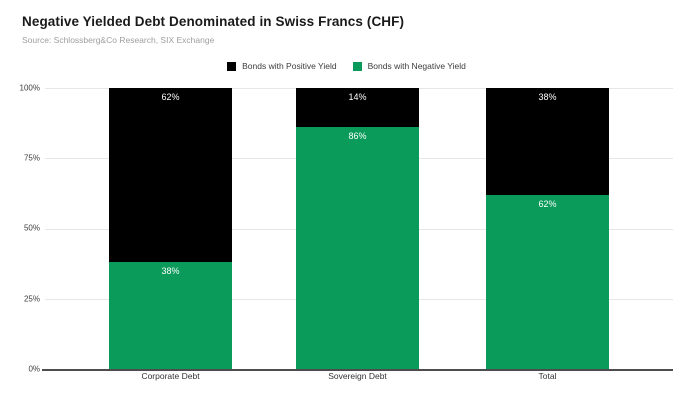 The image size is (693, 402). I want to click on bar-value-label: 86%, so click(357, 136).